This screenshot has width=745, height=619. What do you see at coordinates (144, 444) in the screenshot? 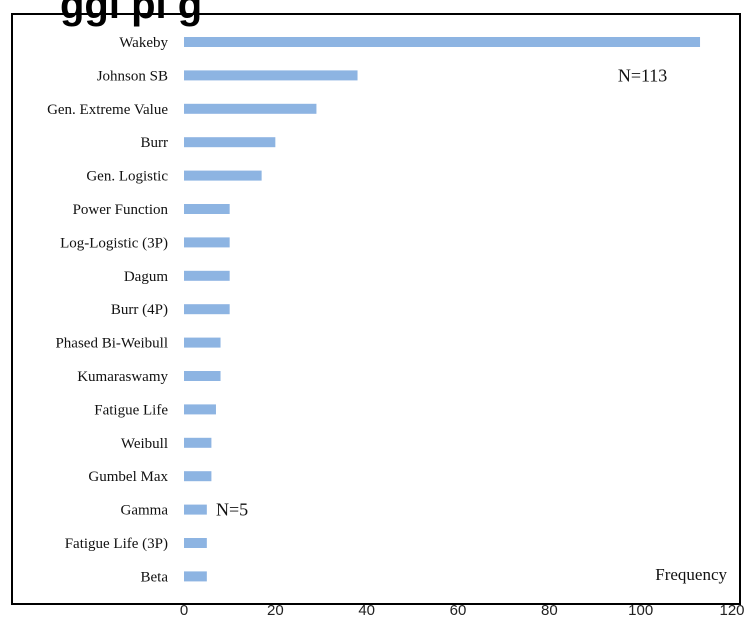
I see `category-label: Weibull` at bounding box center [144, 444].